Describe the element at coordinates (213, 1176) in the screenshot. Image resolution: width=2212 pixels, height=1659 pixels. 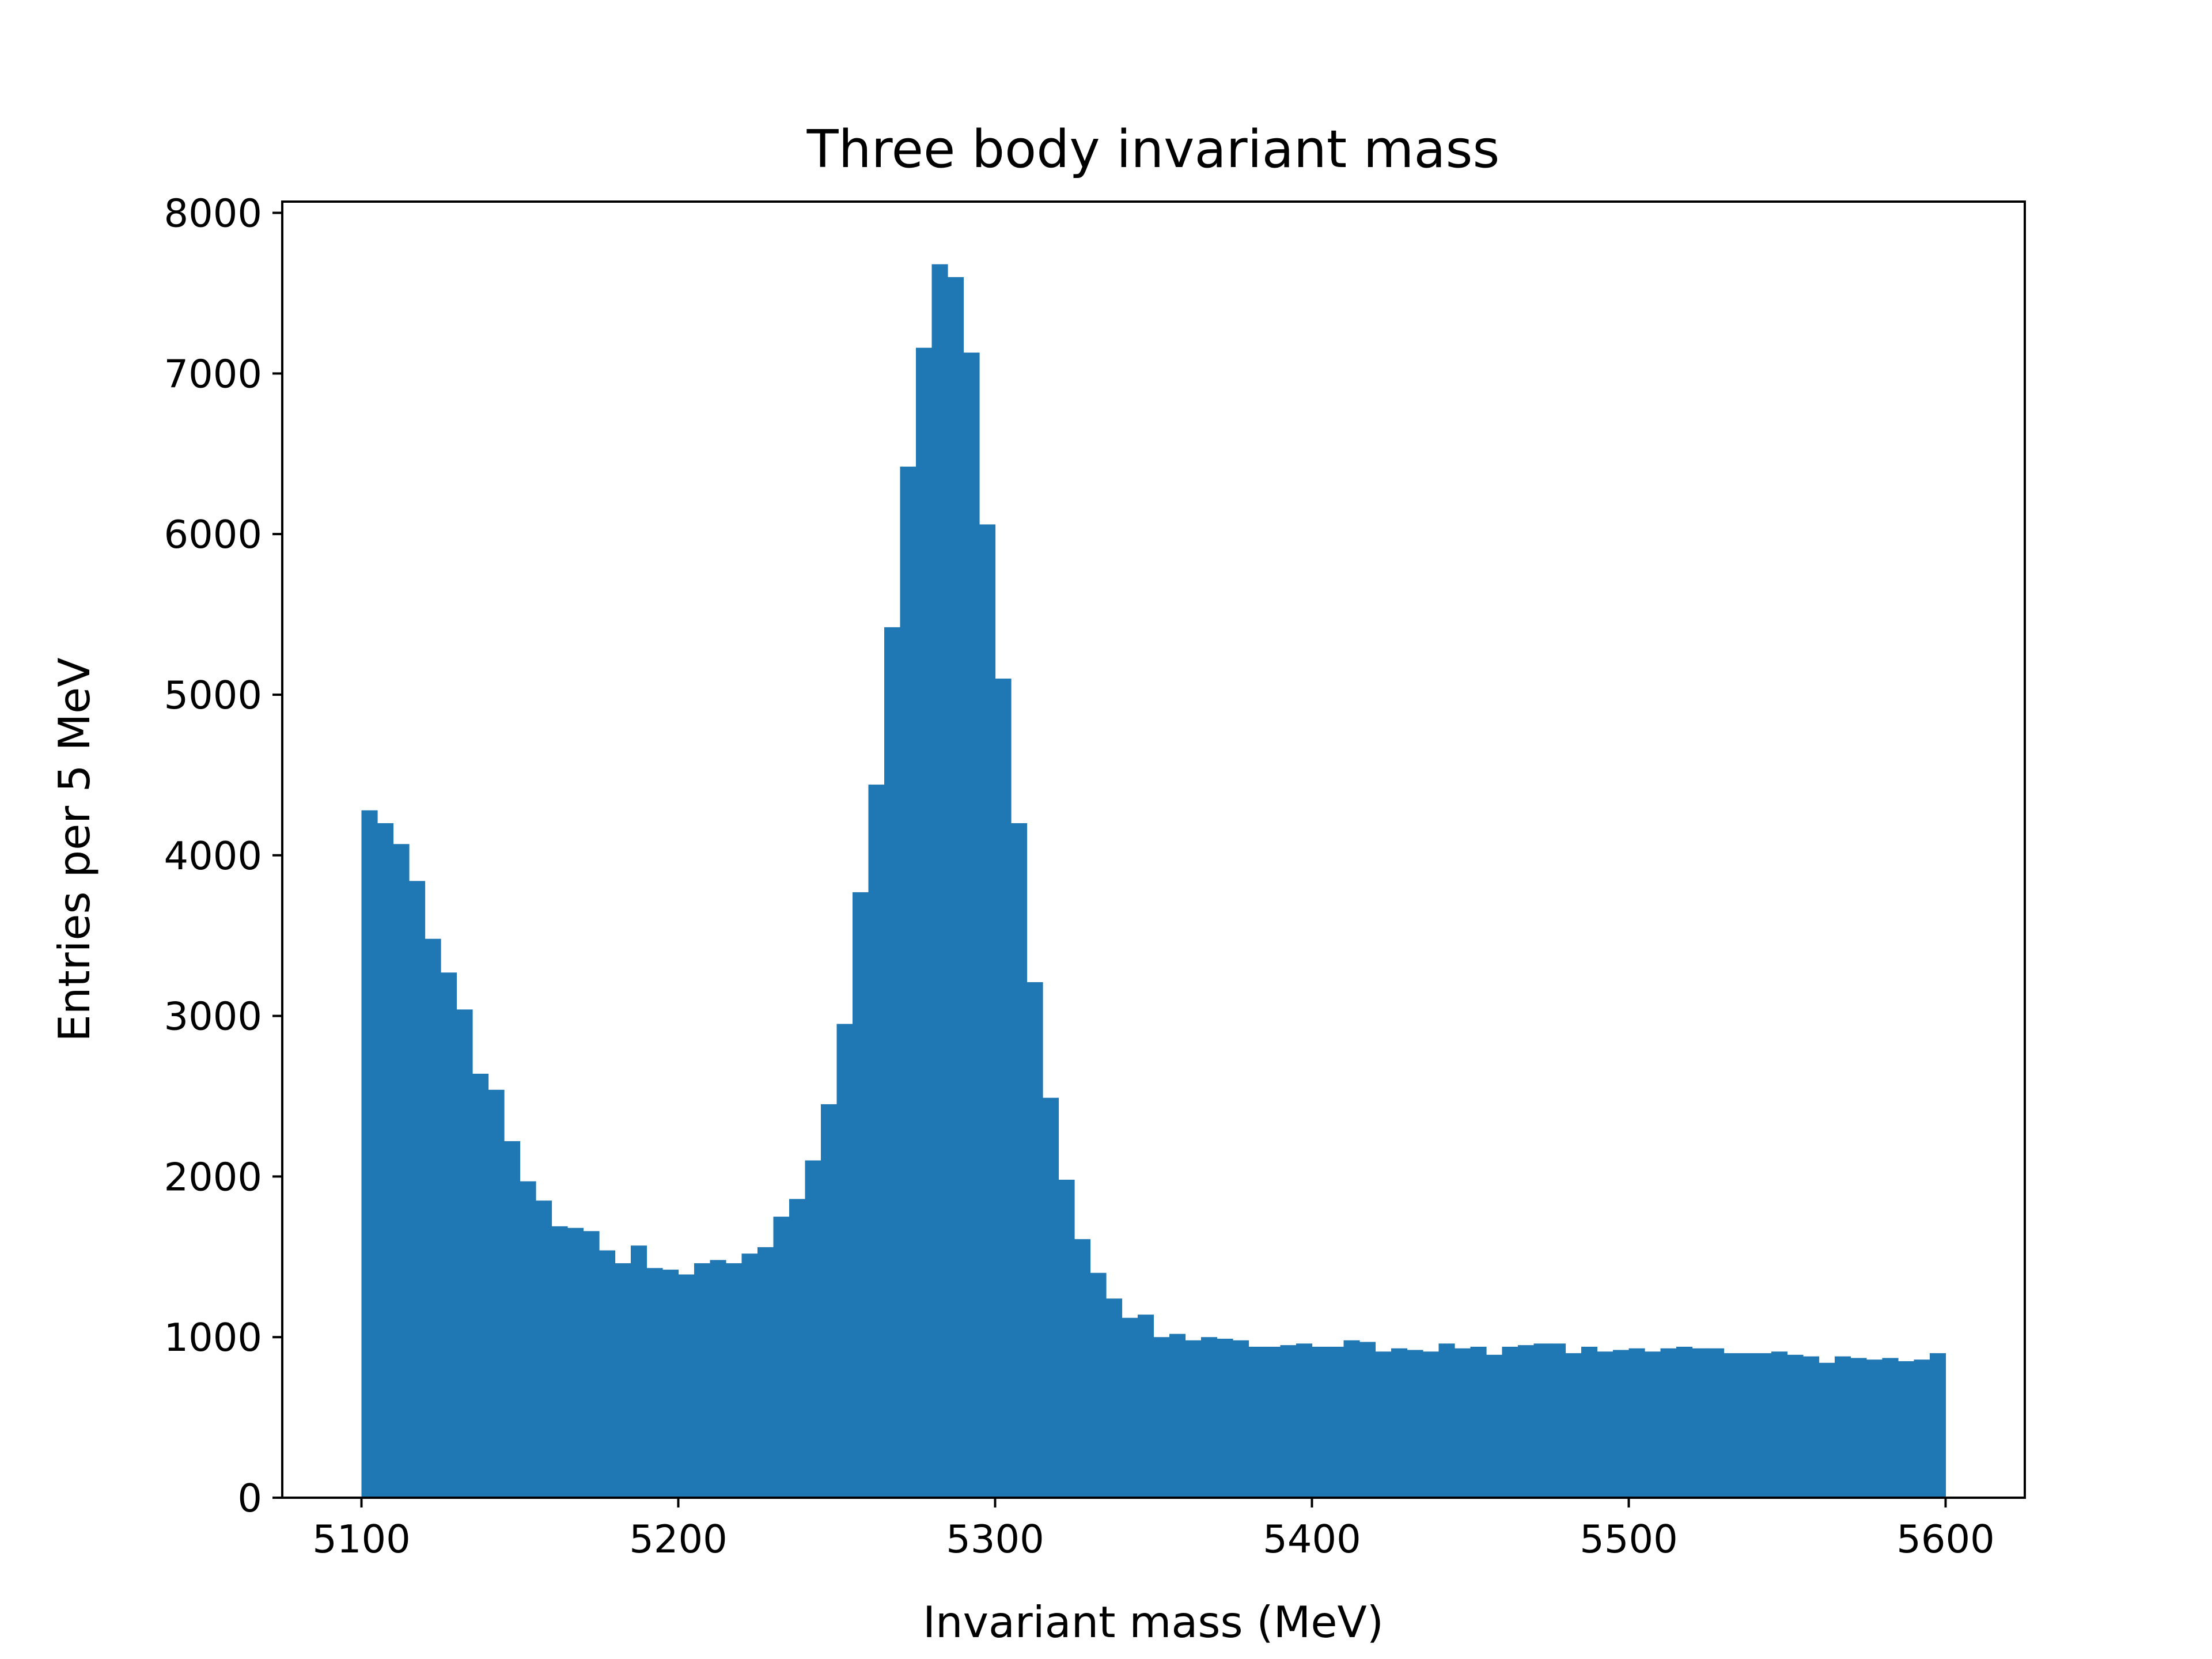
I see `y-tick-label: 2000` at that location.